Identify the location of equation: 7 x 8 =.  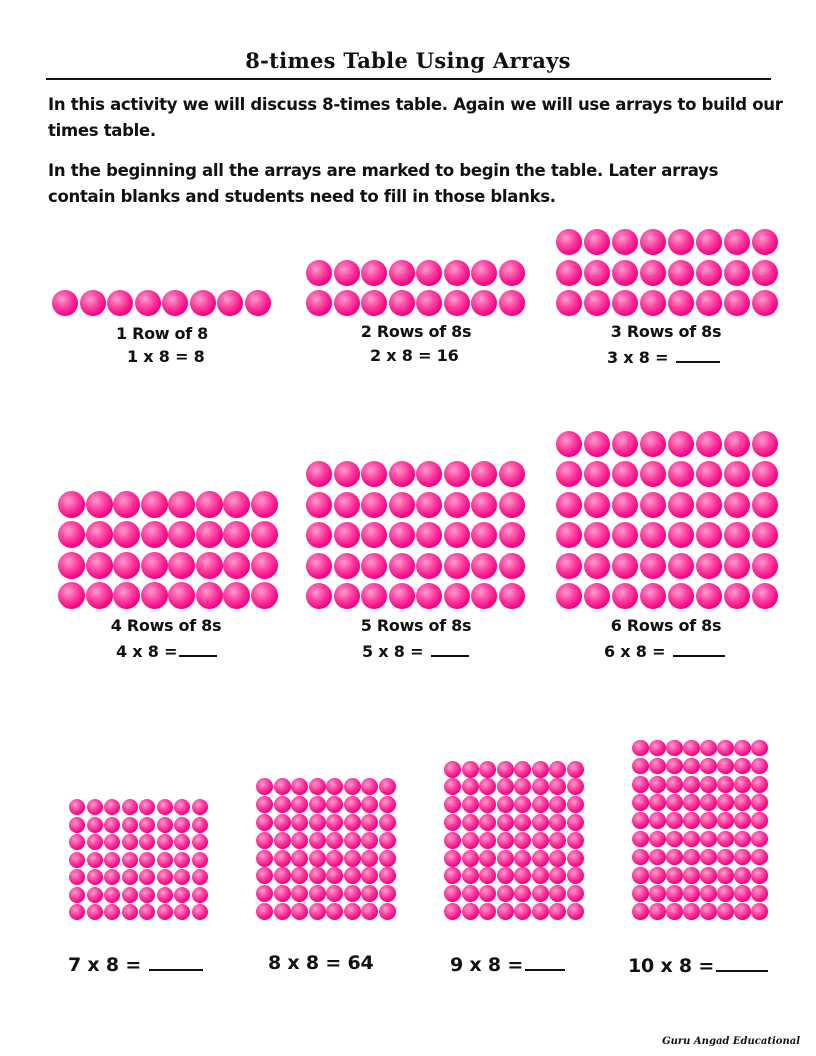
(136, 964).